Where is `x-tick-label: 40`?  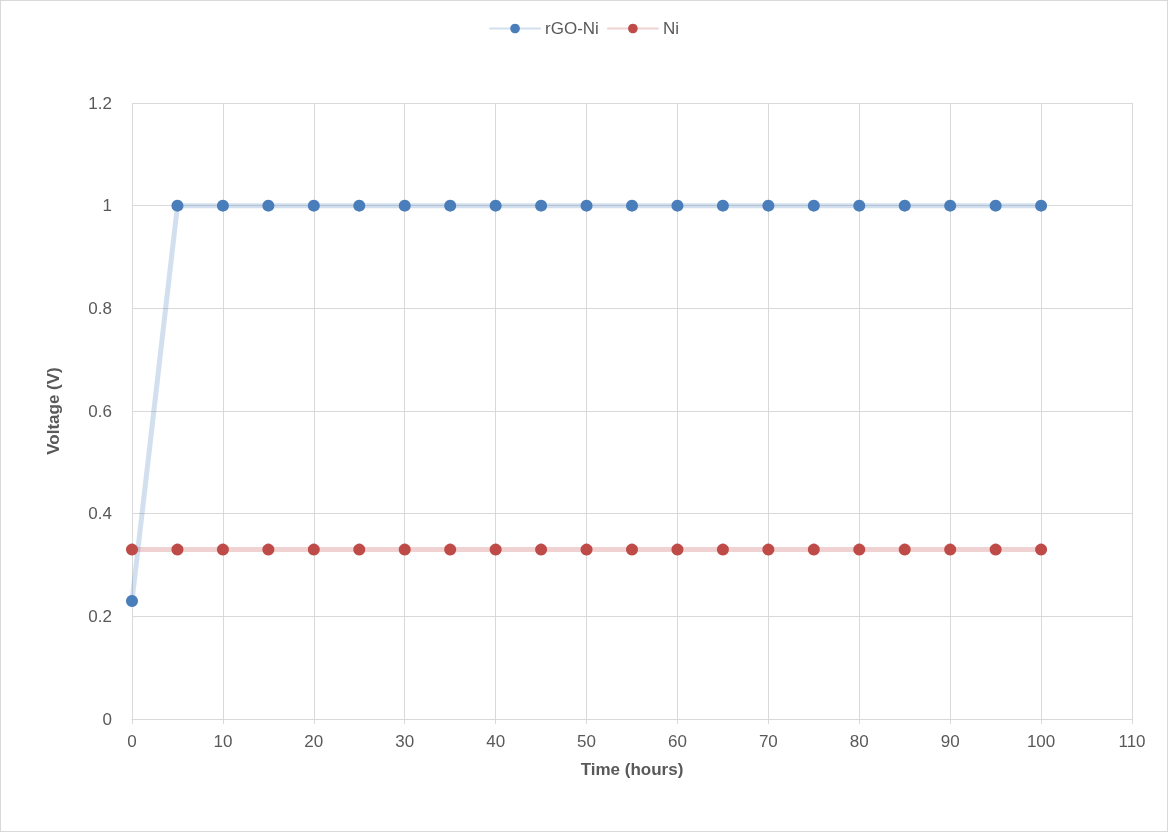 x-tick-label: 40 is located at coordinates (496, 741).